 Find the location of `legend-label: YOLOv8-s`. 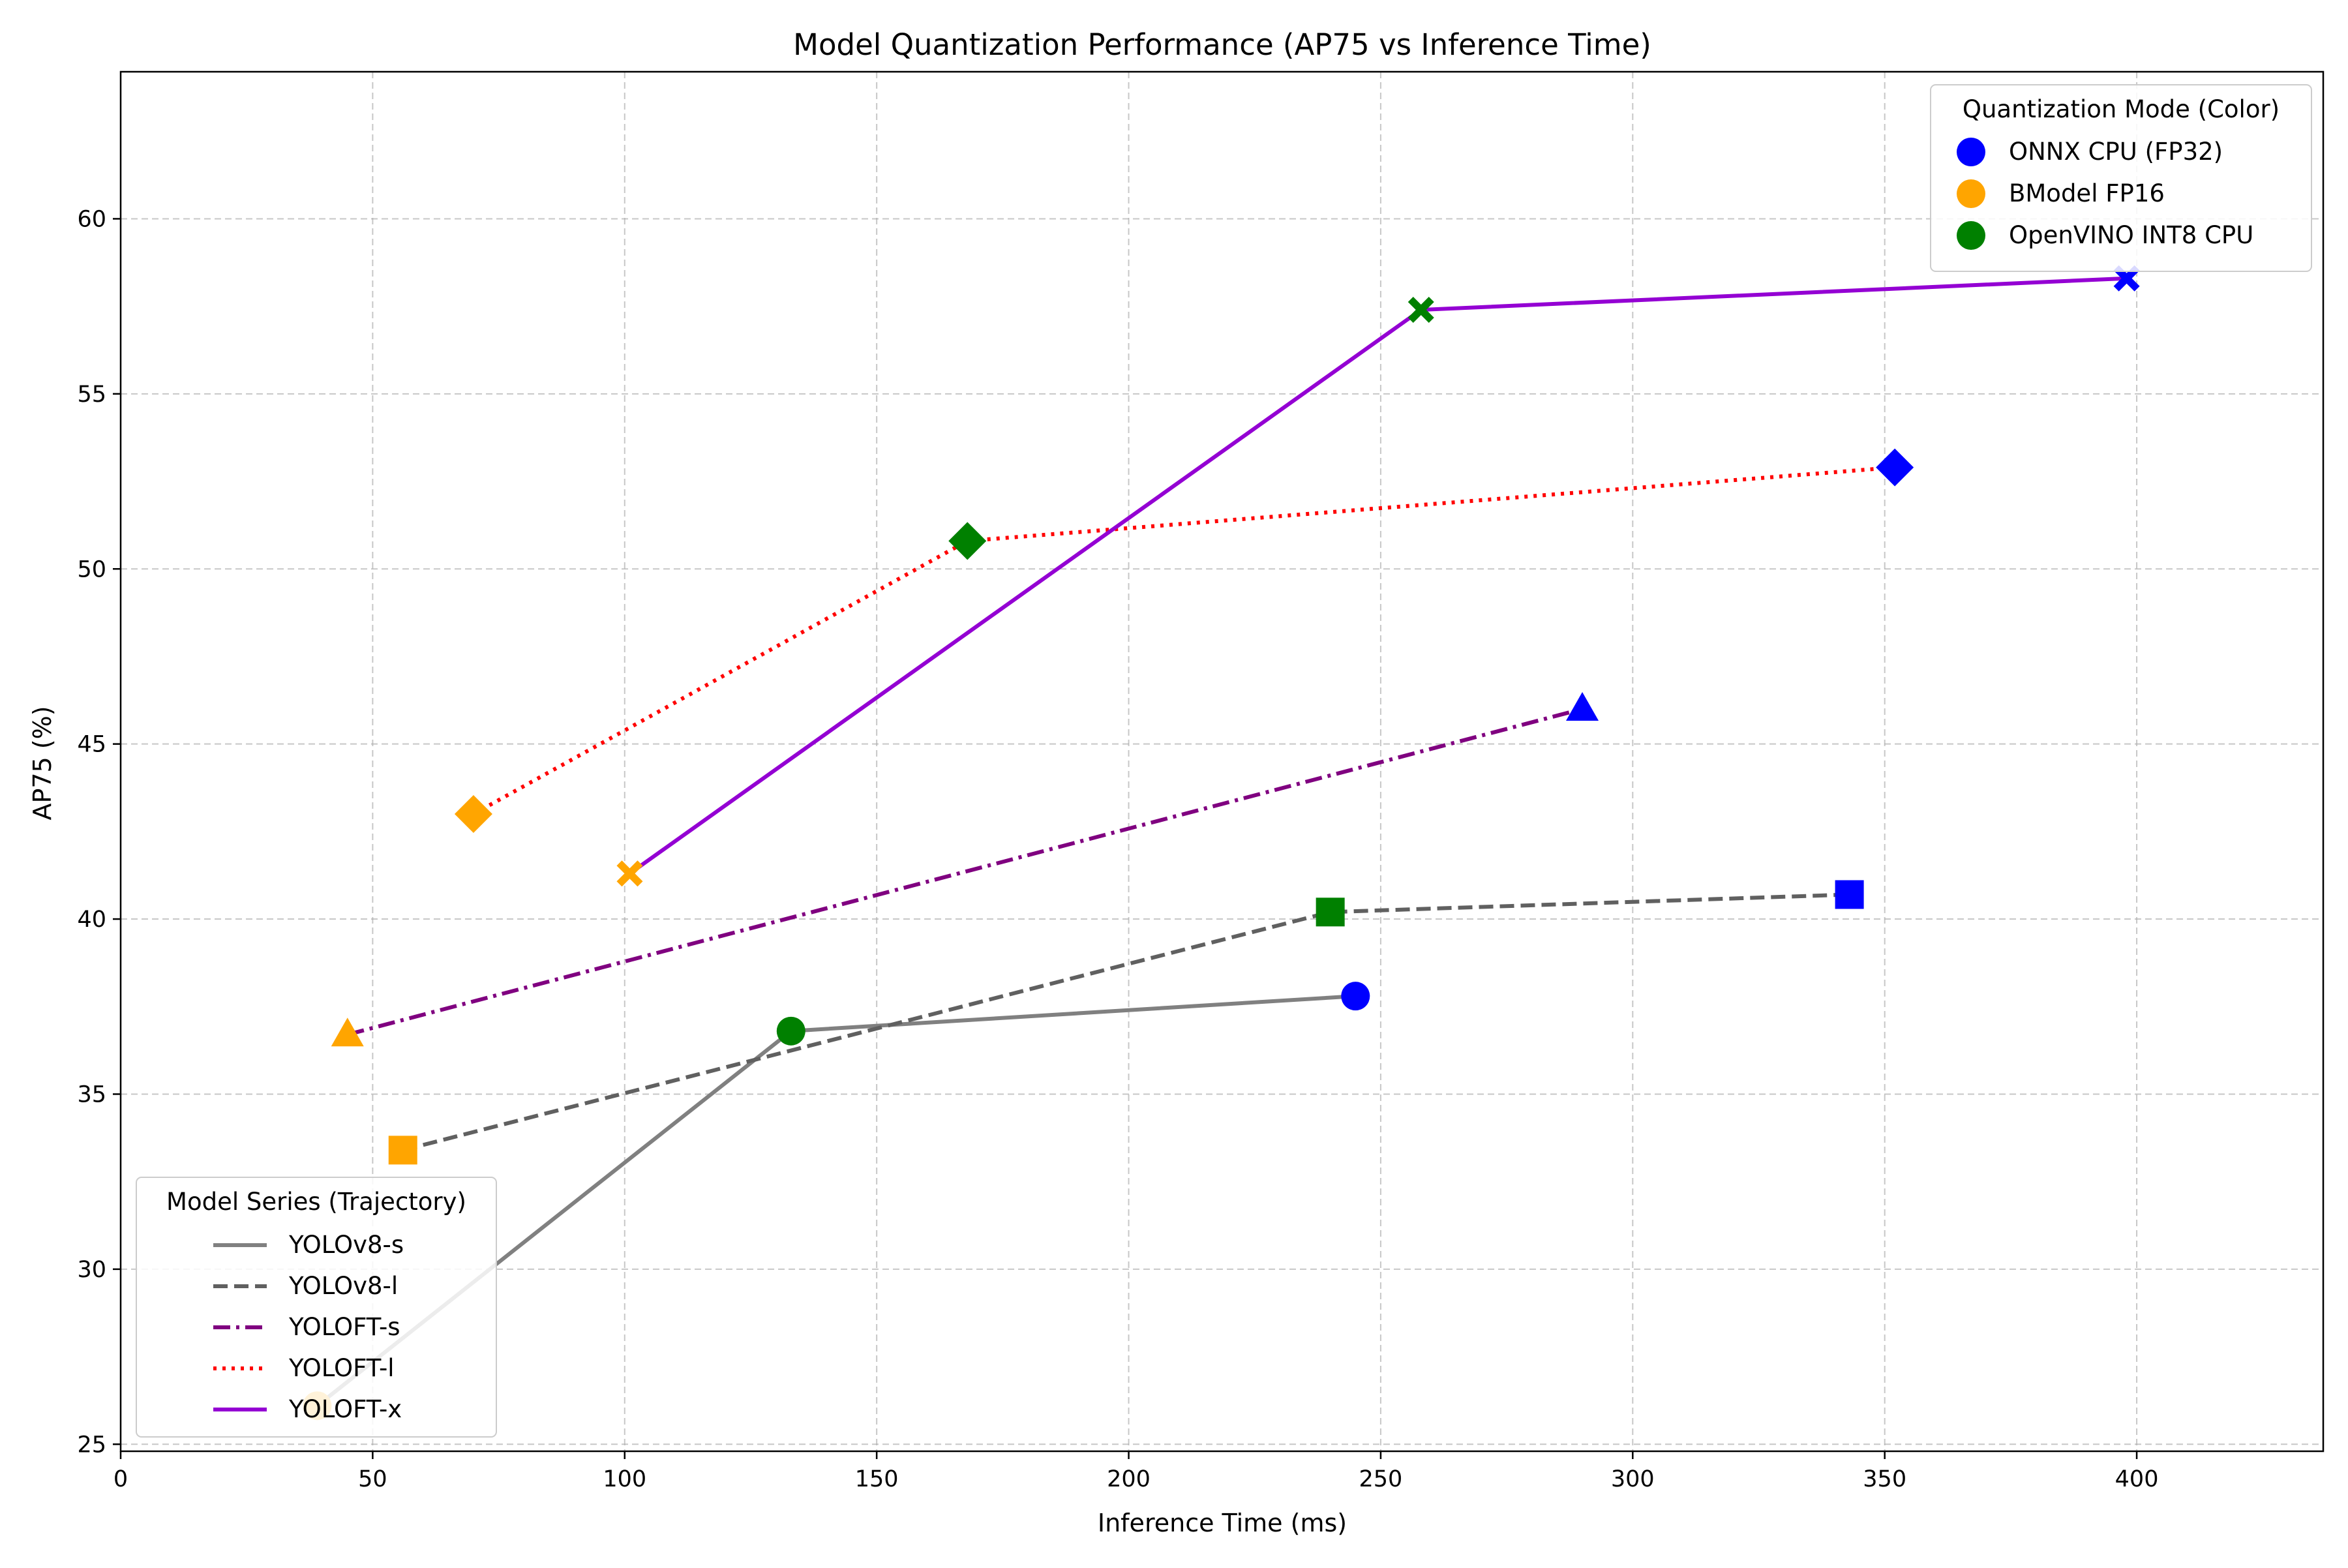

legend-label: YOLOv8-s is located at coordinates (346, 1245).